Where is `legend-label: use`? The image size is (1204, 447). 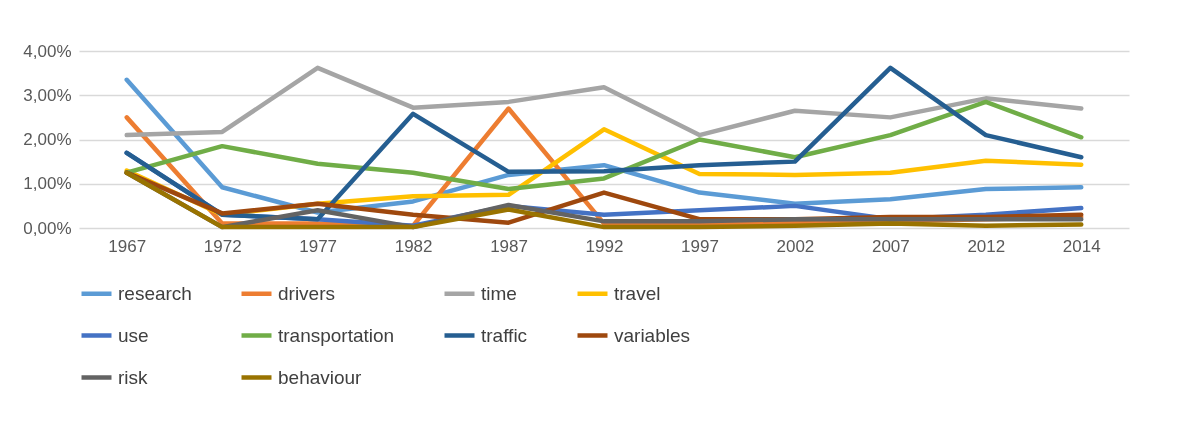 legend-label: use is located at coordinates (133, 335).